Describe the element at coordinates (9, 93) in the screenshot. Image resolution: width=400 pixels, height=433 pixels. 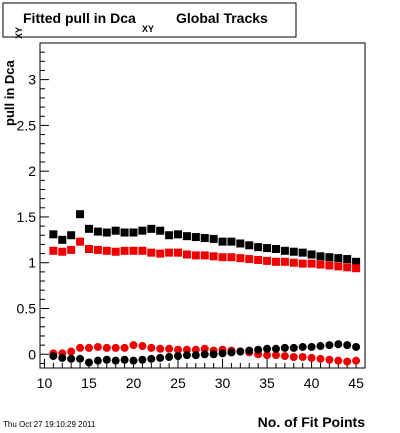
I see `y-axis-title: pull in Dca` at that location.